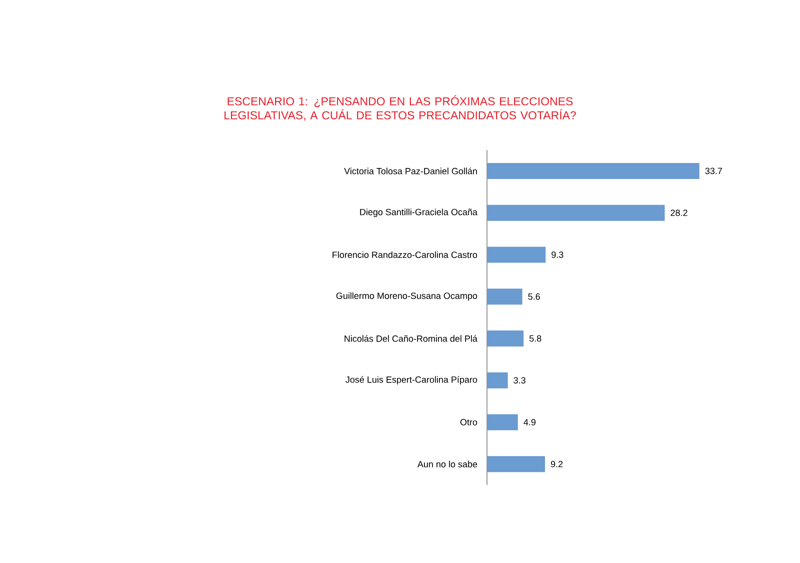 This screenshot has height=563, width=800. Describe the element at coordinates (447, 464) in the screenshot. I see `y-tick-label: Aun no lo sabe` at that location.